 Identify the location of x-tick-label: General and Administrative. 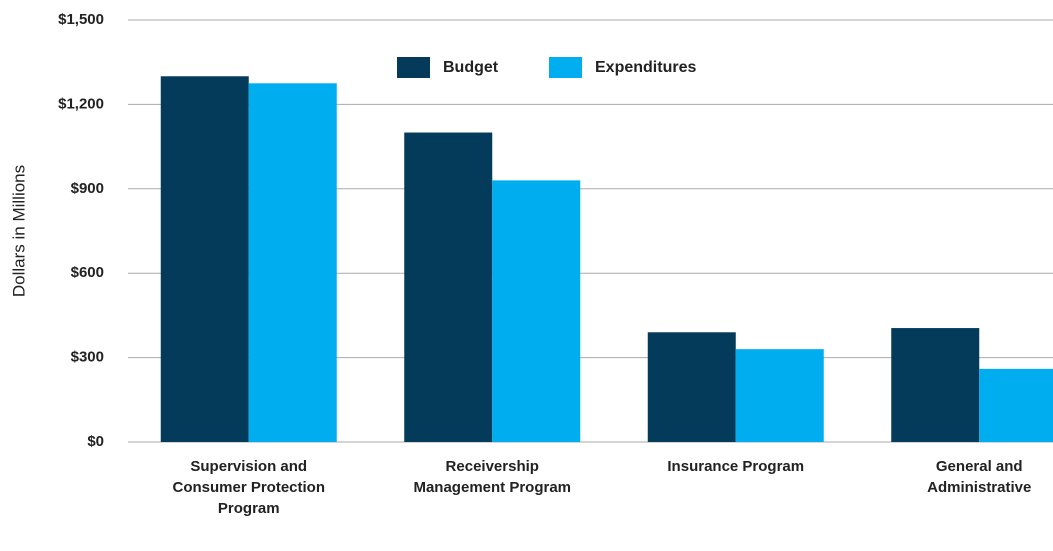
(979, 477).